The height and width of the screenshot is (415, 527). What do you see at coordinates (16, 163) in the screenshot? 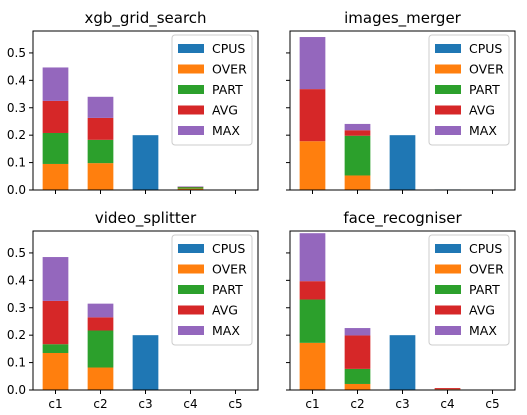
I see `y-tick-label: 0.1` at bounding box center [16, 163].